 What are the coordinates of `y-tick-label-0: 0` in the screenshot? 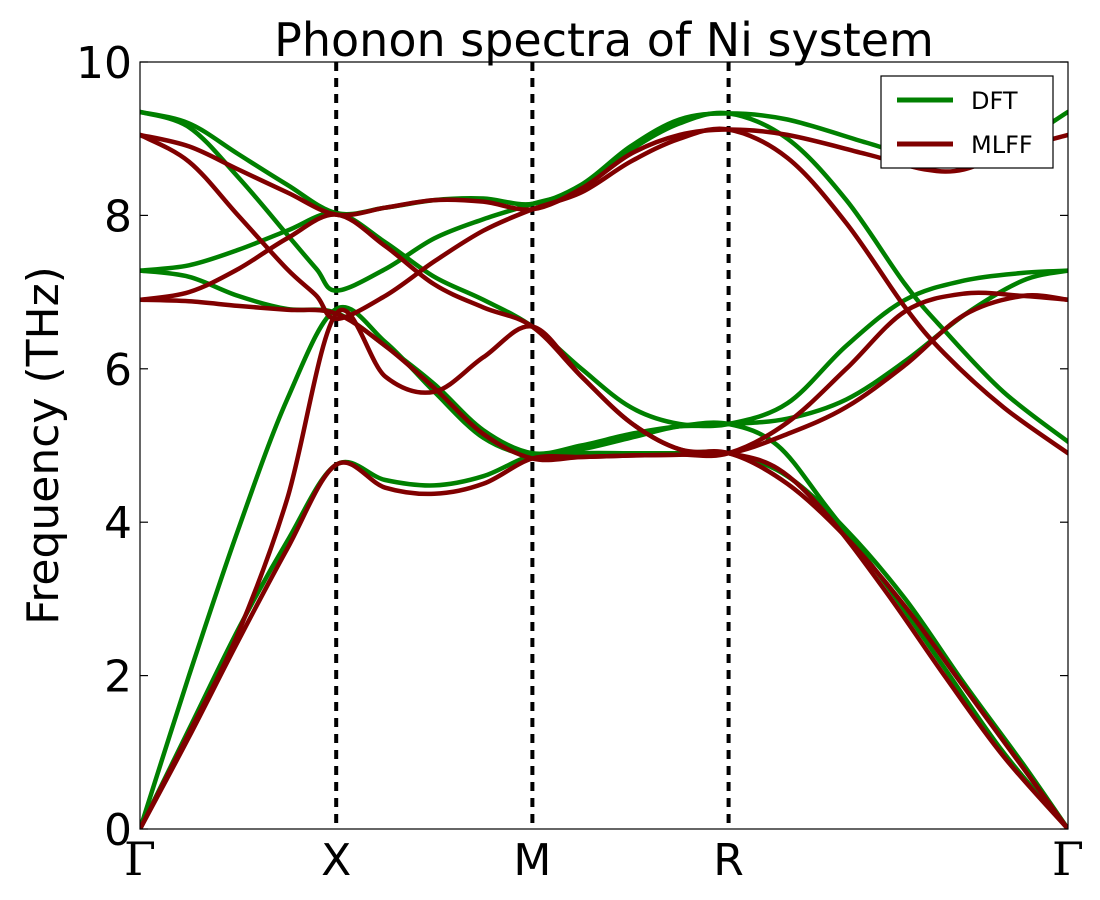 It's located at (118, 830).